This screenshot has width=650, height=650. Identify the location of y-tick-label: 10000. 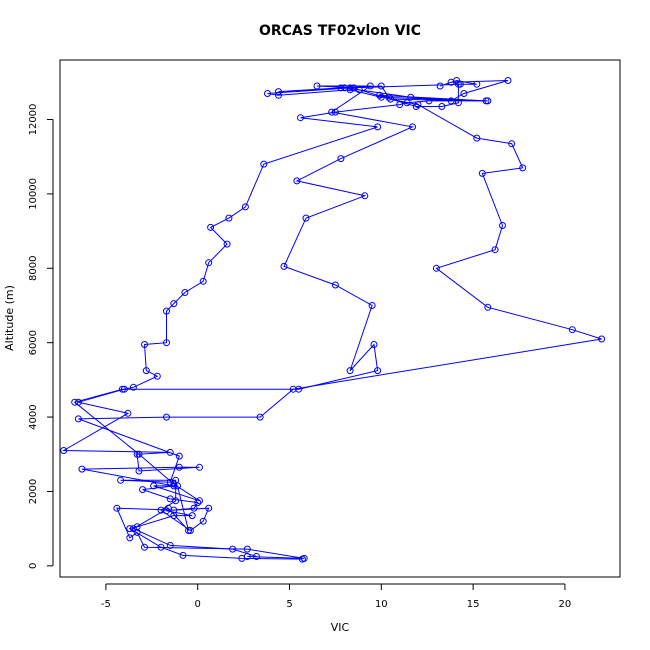
(33, 194).